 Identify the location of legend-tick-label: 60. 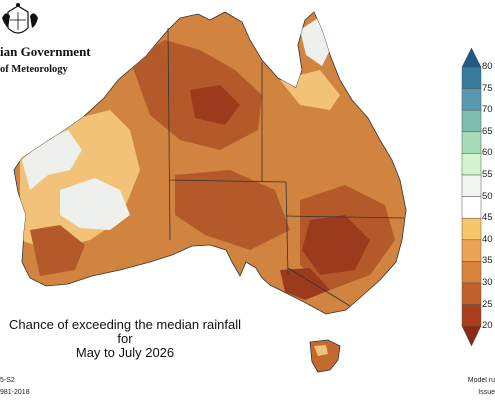
(487, 153).